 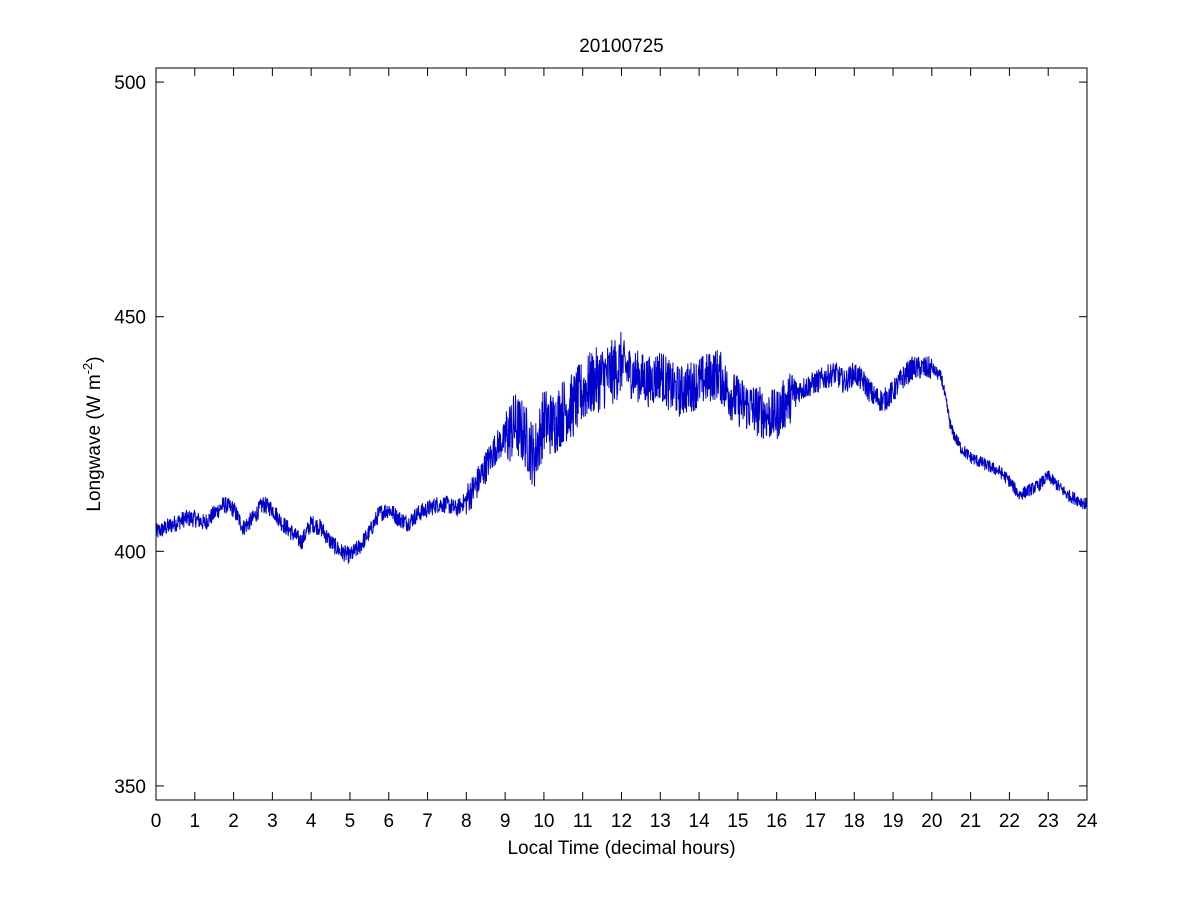 I want to click on y-axis-title-main: Longwave (W m, so click(x=94, y=442).